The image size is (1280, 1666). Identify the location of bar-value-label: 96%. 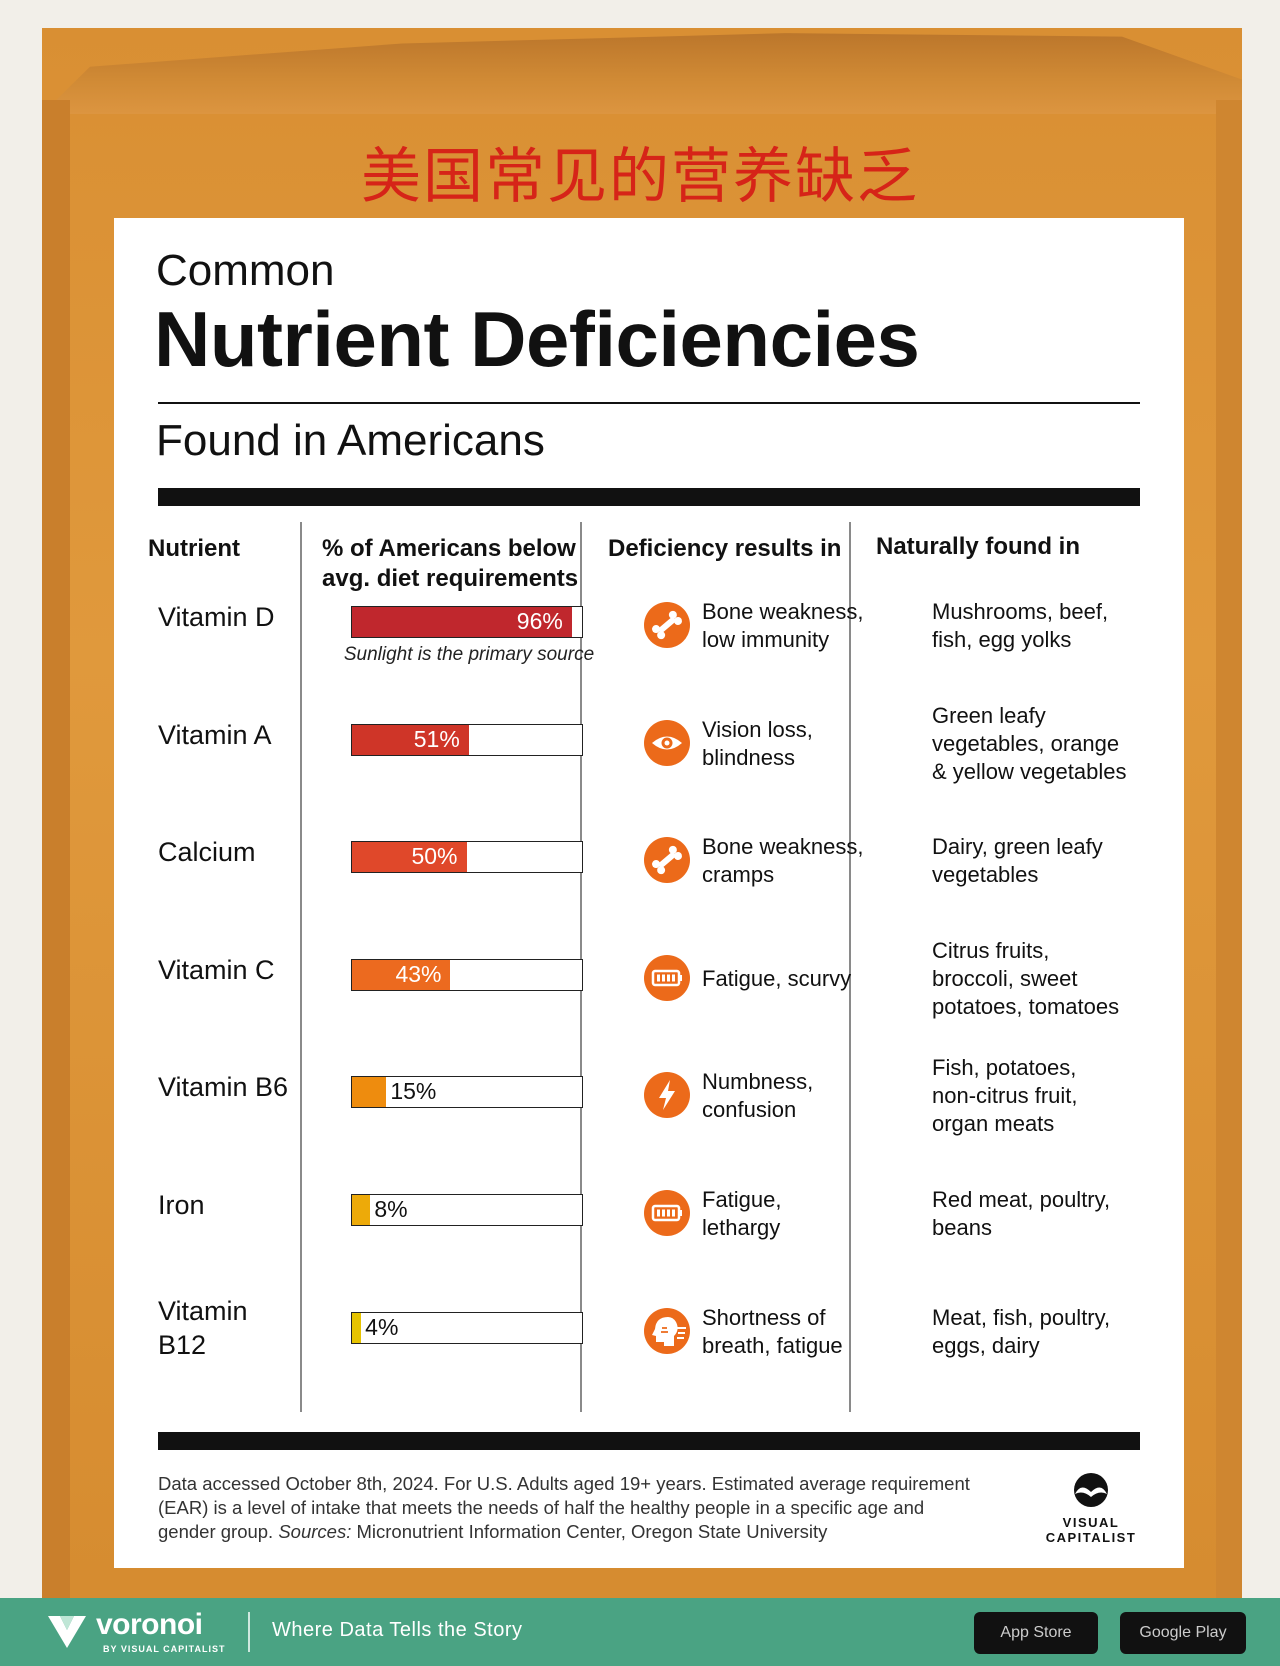
(539, 621).